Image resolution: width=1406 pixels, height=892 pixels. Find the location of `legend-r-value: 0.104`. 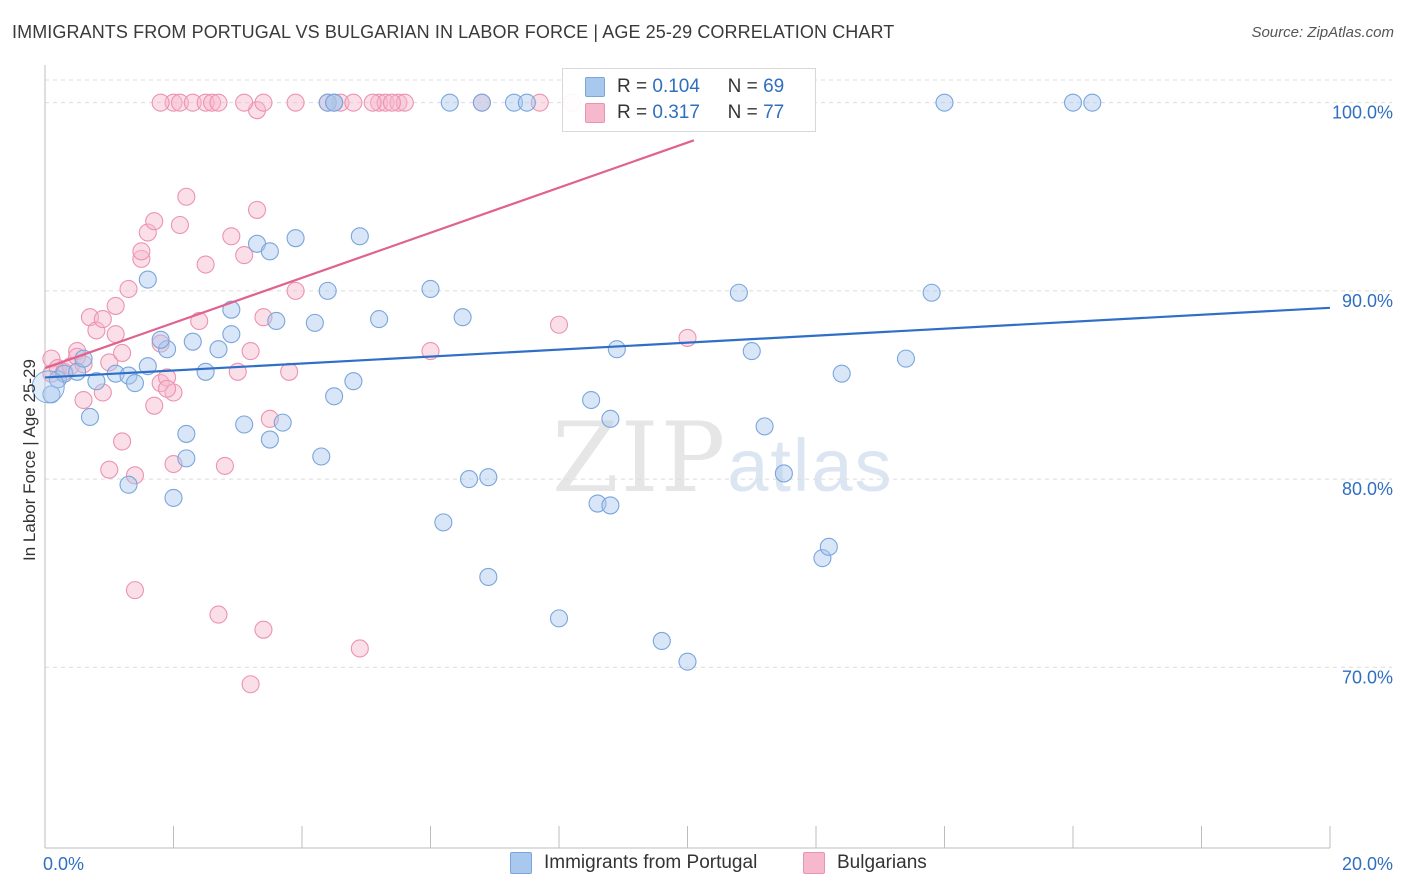

legend-r-value: 0.104 is located at coordinates (676, 86).